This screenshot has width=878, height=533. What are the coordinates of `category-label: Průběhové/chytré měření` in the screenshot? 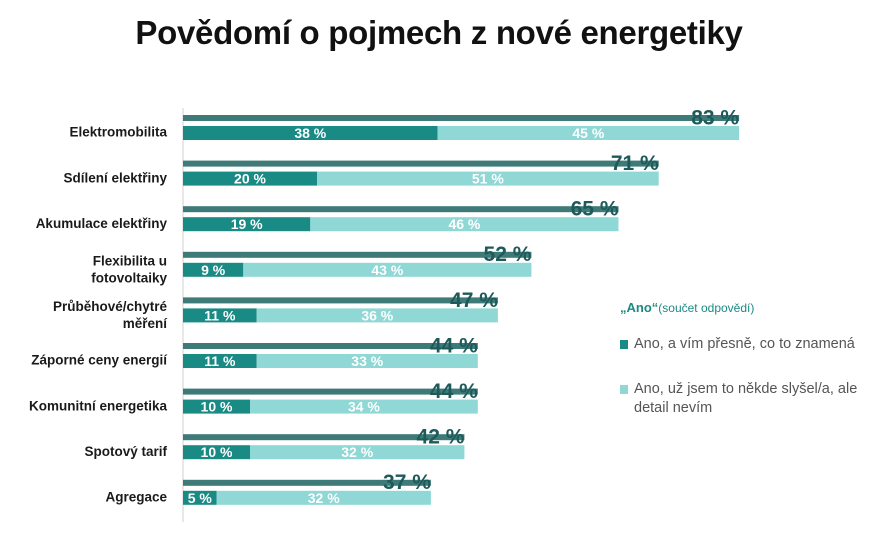 It's located at (110, 315).